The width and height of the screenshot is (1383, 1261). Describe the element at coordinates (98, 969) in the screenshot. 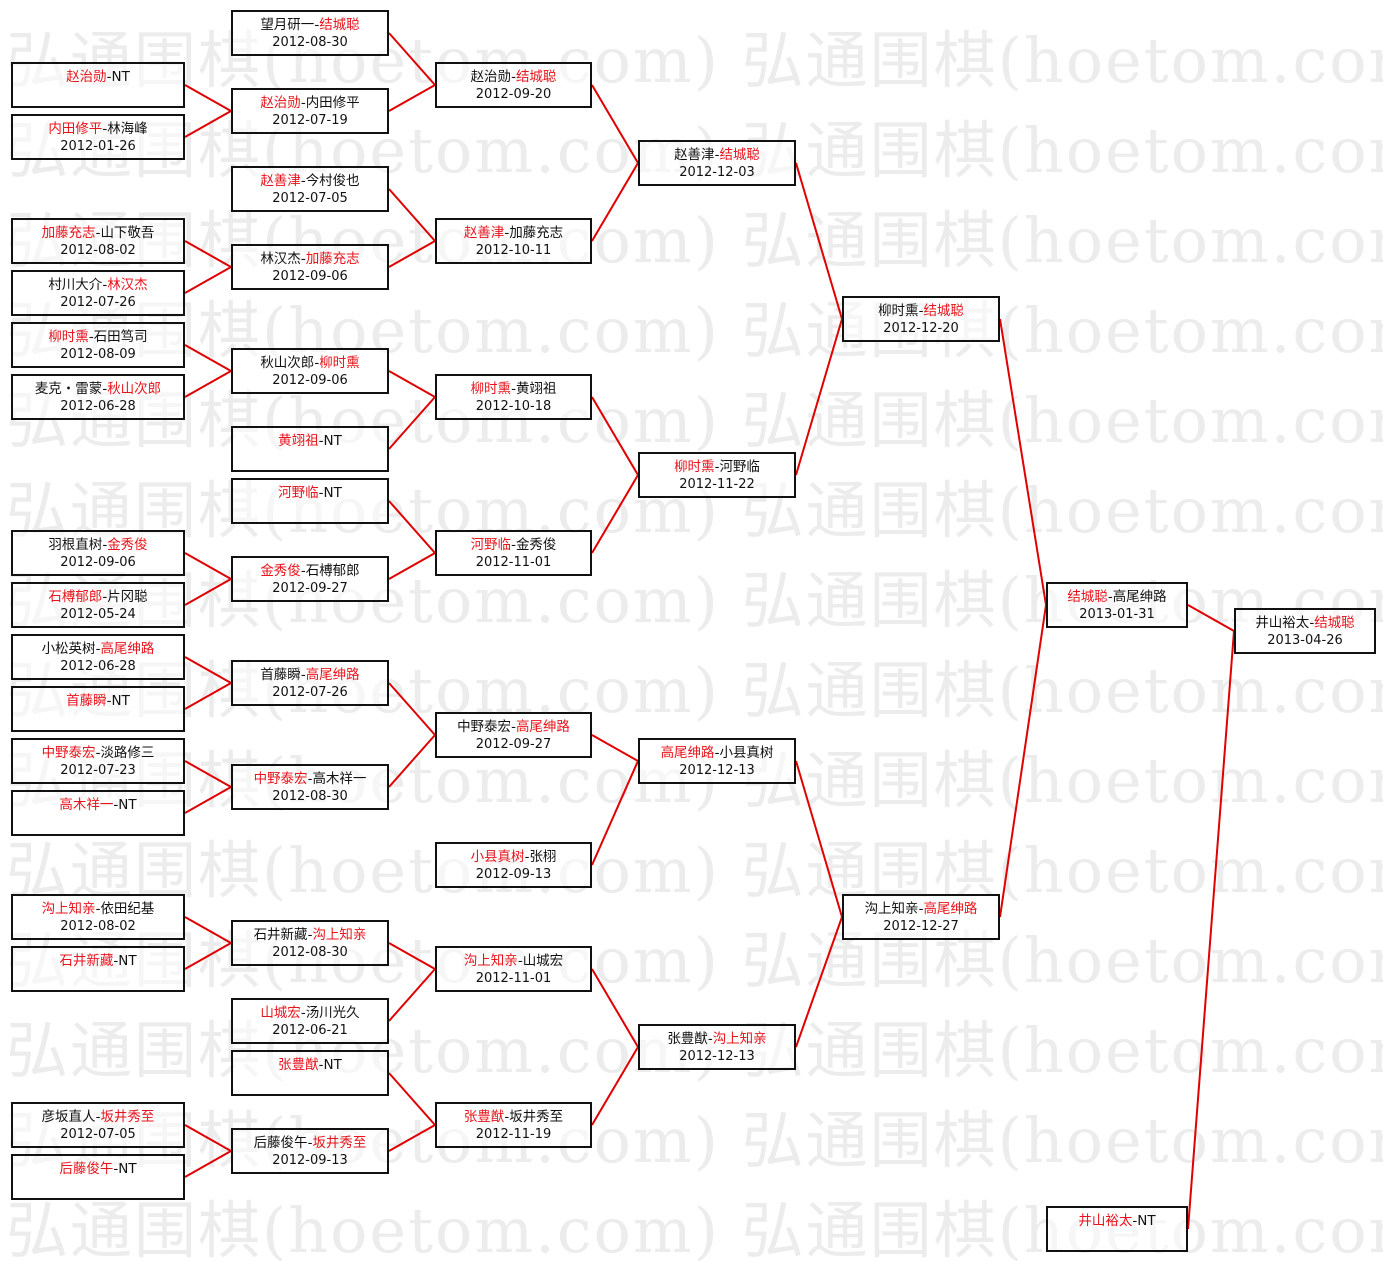

I see `match-box: 石井新藏-NT` at that location.